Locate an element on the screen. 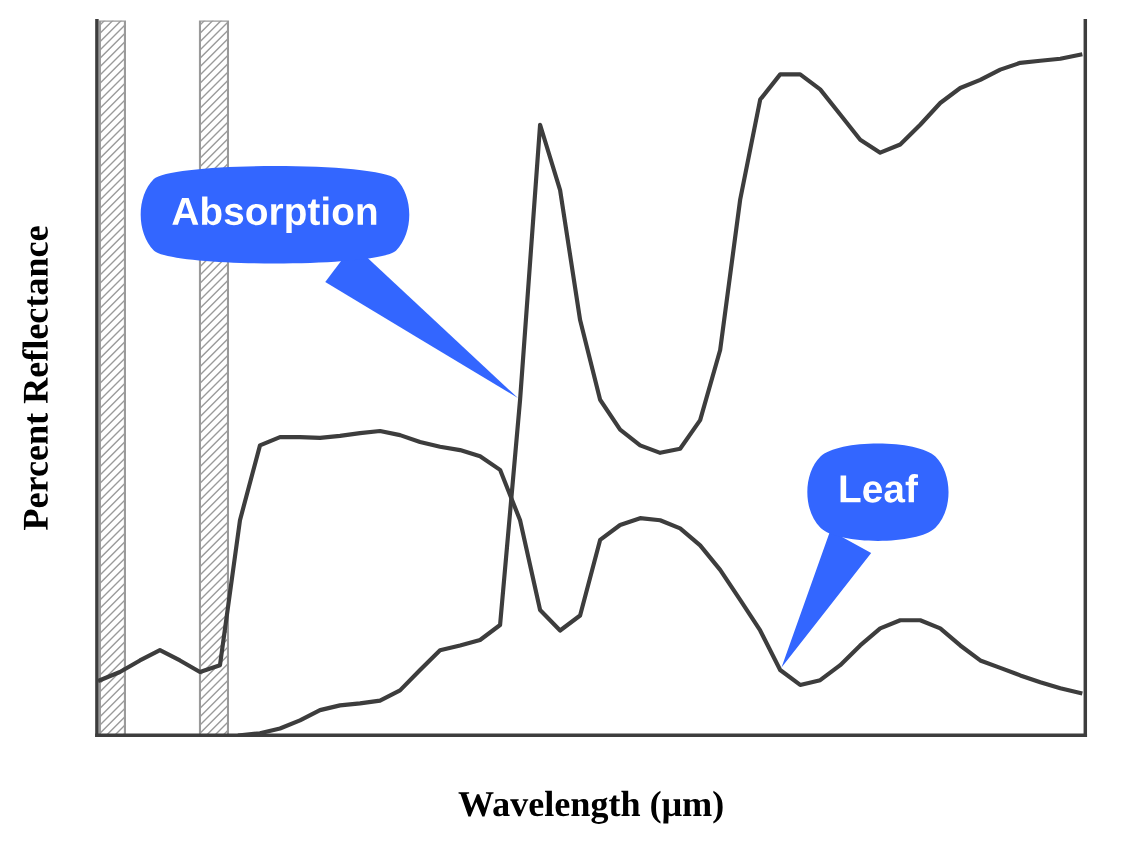 Image resolution: width=1127 pixels, height=859 pixels. annotation: Absorption is located at coordinates (274, 214).